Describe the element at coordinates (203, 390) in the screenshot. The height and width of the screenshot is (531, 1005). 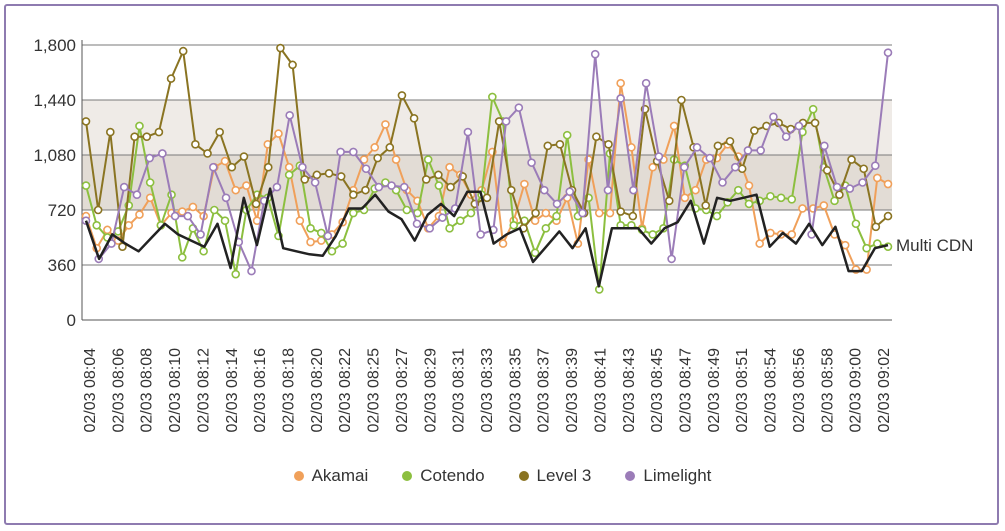
I see `x-tick-label: 02/03 08:12` at that location.